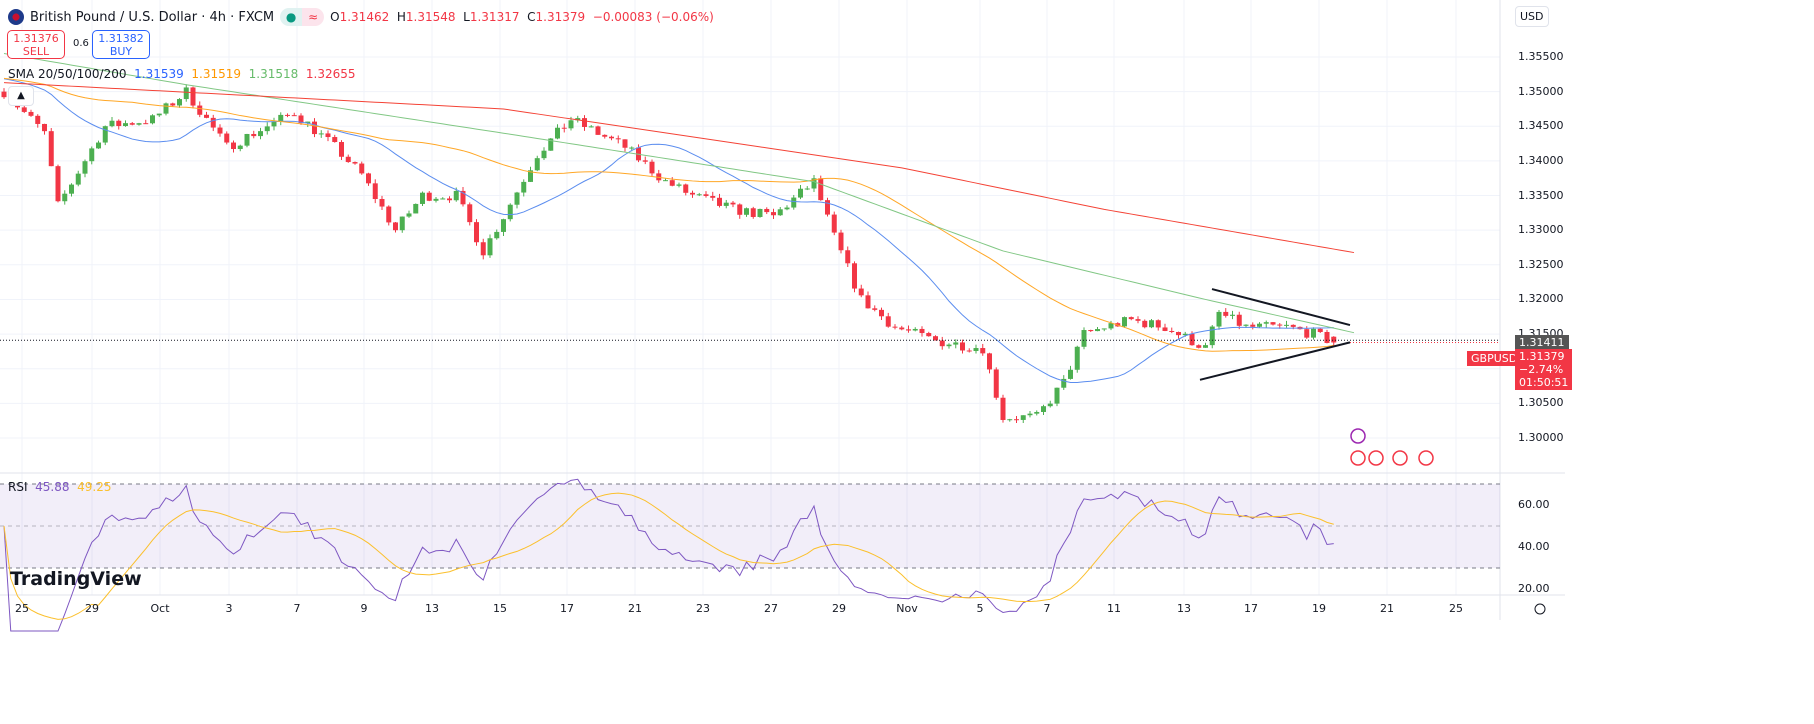 The height and width of the screenshot is (724, 1814). I want to click on last-price-label: 1.31379 −2.74% 01:50:51, so click(1544, 369).